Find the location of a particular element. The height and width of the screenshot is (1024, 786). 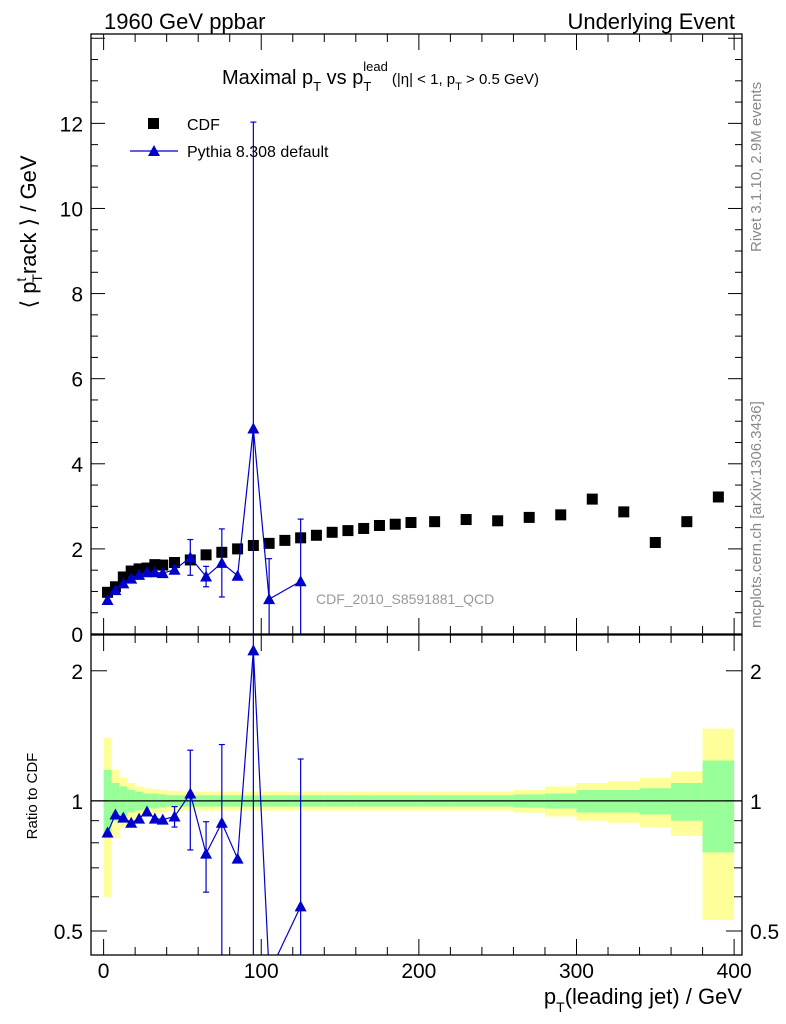

header-left: 1960 GeV ppbar is located at coordinates (184, 21).